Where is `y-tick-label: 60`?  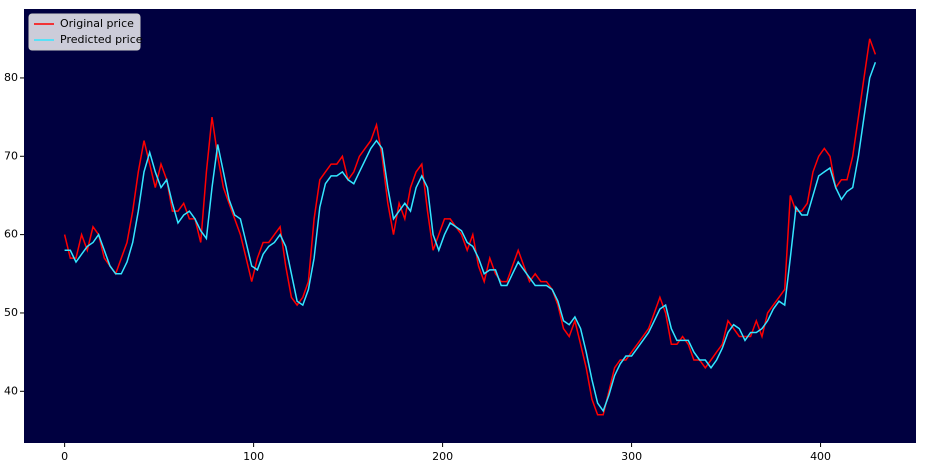
y-tick-label: 60 is located at coordinates (11, 234).